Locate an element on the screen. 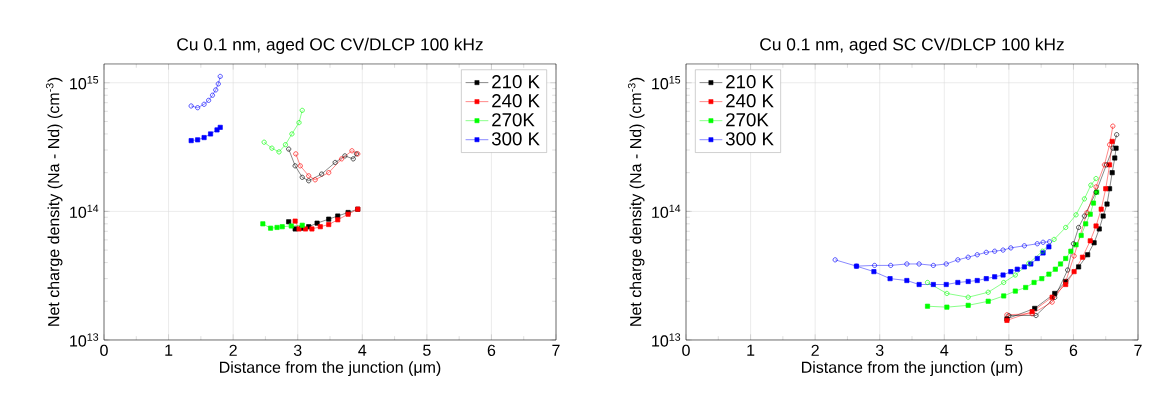 The height and width of the screenshot is (407, 1162). chart-title: Cu 0.1 nm, aged OC CV/DLCP 100 kHz is located at coordinates (330, 45).